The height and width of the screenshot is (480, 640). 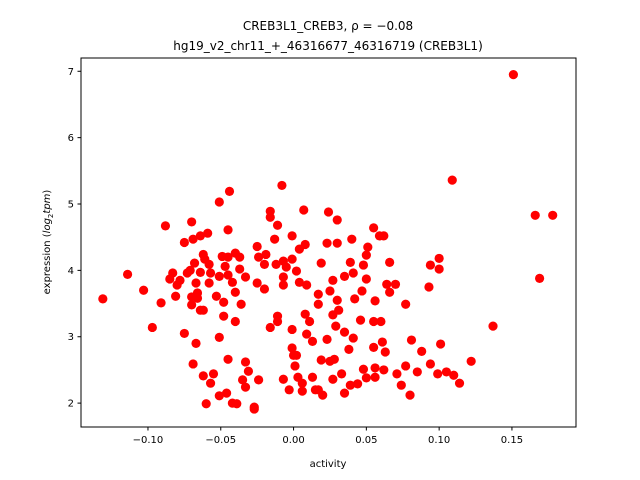 I want to click on y-tick-label: 5, so click(x=71, y=205).